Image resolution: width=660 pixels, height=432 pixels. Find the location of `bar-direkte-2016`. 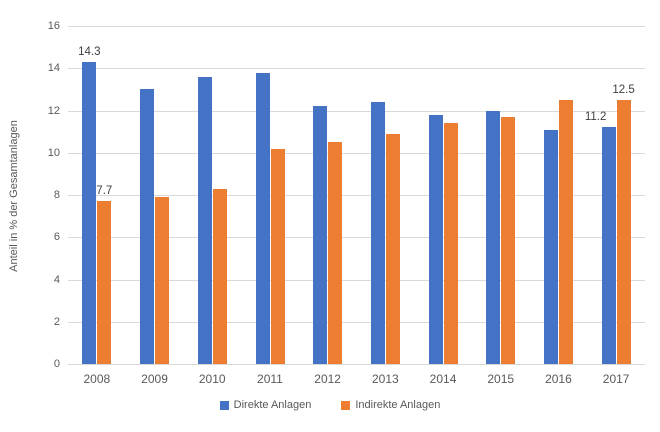

bar-direkte-2016 is located at coordinates (551, 246).